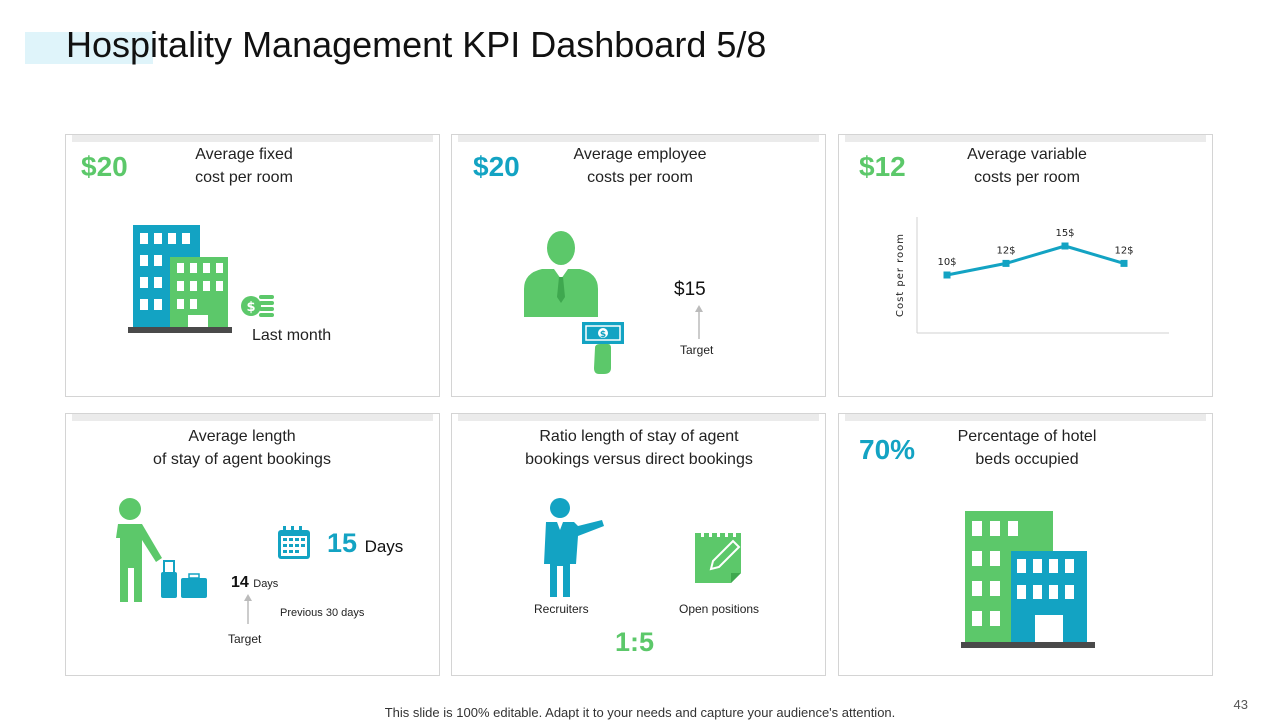 The width and height of the screenshot is (1280, 720). I want to click on variable-cost-line-chart: Cost per room 10$ 12$ 15$ 12$, so click(1032, 275).